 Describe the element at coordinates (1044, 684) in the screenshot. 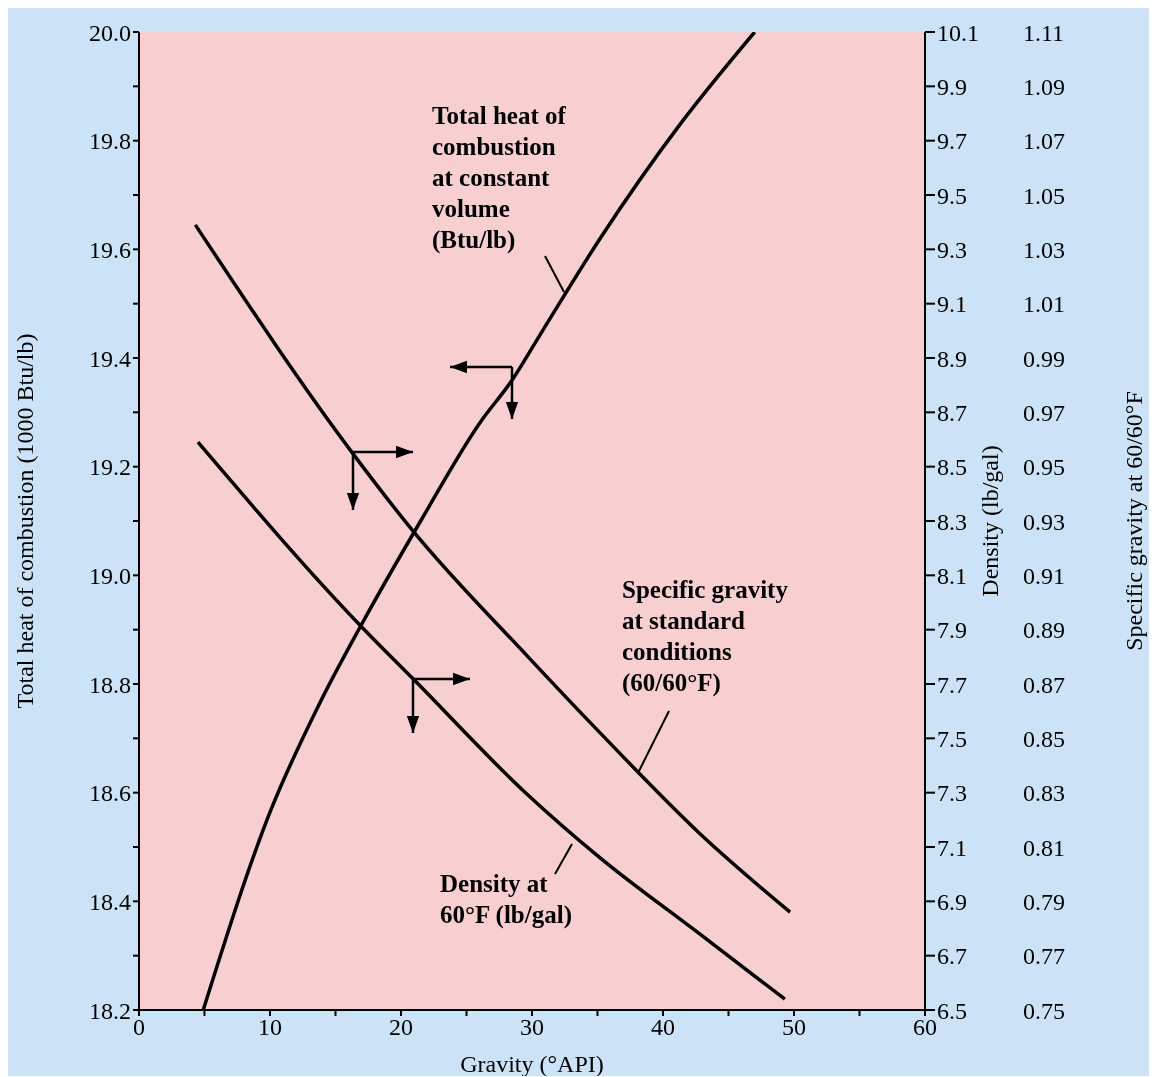

I see `y3-tick-label: 0.87` at that location.